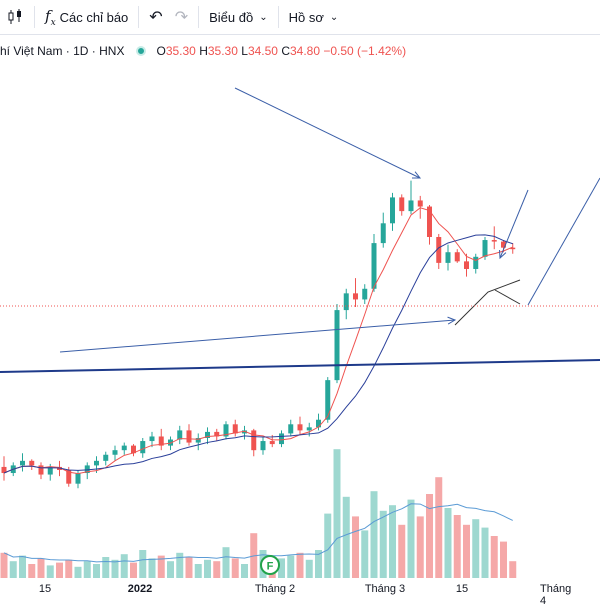 This screenshot has width=600, height=607. I want to click on event-marker: F, so click(270, 565).